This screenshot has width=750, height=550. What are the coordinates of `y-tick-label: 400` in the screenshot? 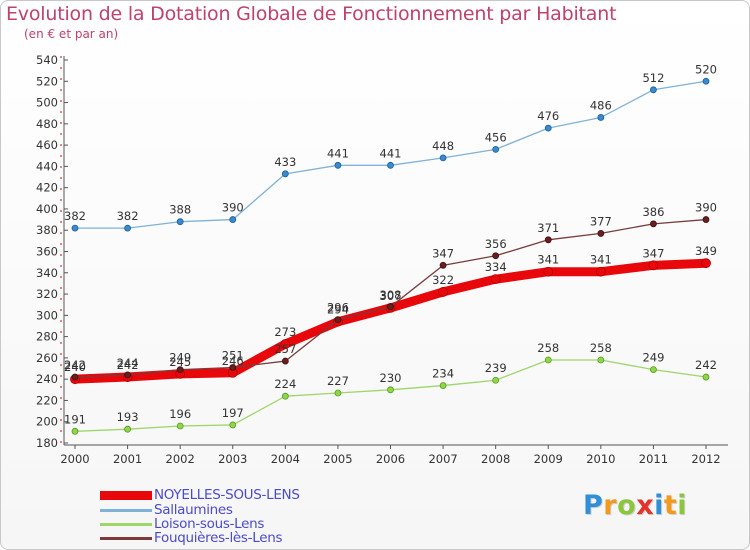 It's located at (47, 209).